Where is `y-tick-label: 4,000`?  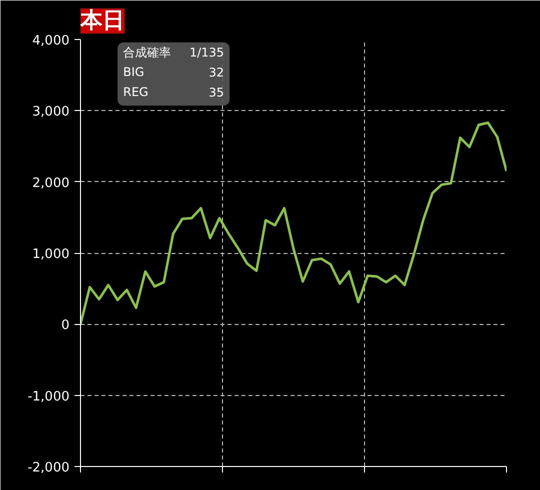 y-tick-label: 4,000 is located at coordinates (51, 41).